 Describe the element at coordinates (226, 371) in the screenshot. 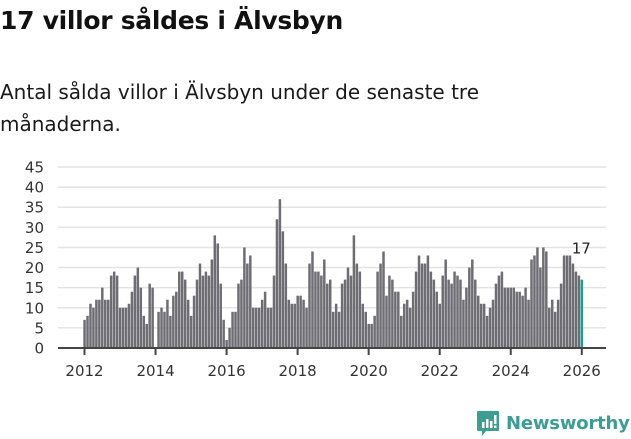

I see `x-tick-label: 2016` at that location.